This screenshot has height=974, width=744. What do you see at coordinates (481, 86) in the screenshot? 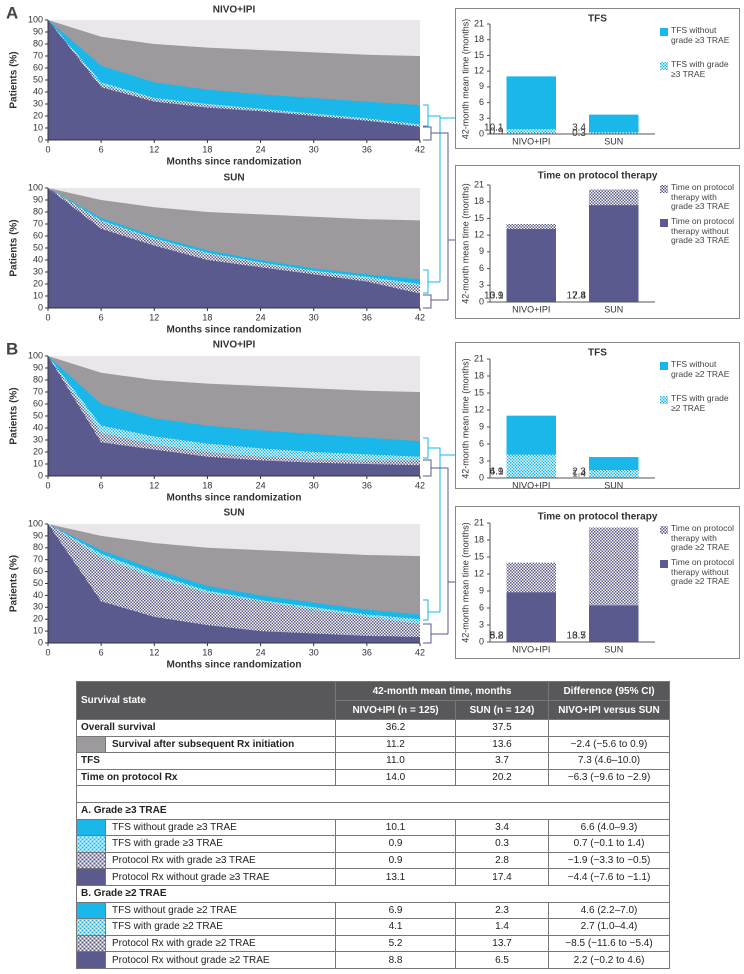
I see `y-tick-label: 9` at bounding box center [481, 86].